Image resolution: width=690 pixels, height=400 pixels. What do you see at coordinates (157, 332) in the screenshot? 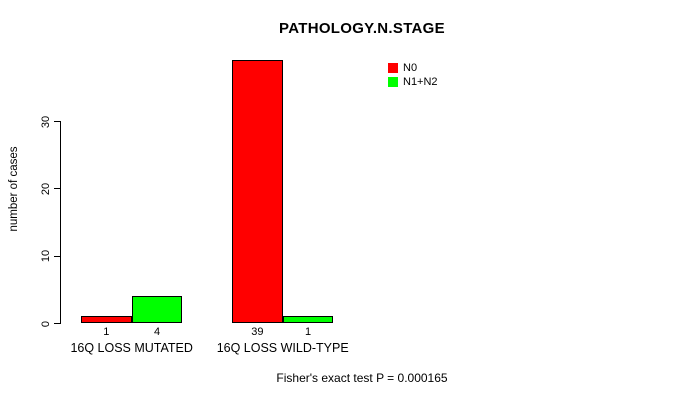
I see `bar-value-label: 4` at bounding box center [157, 332].